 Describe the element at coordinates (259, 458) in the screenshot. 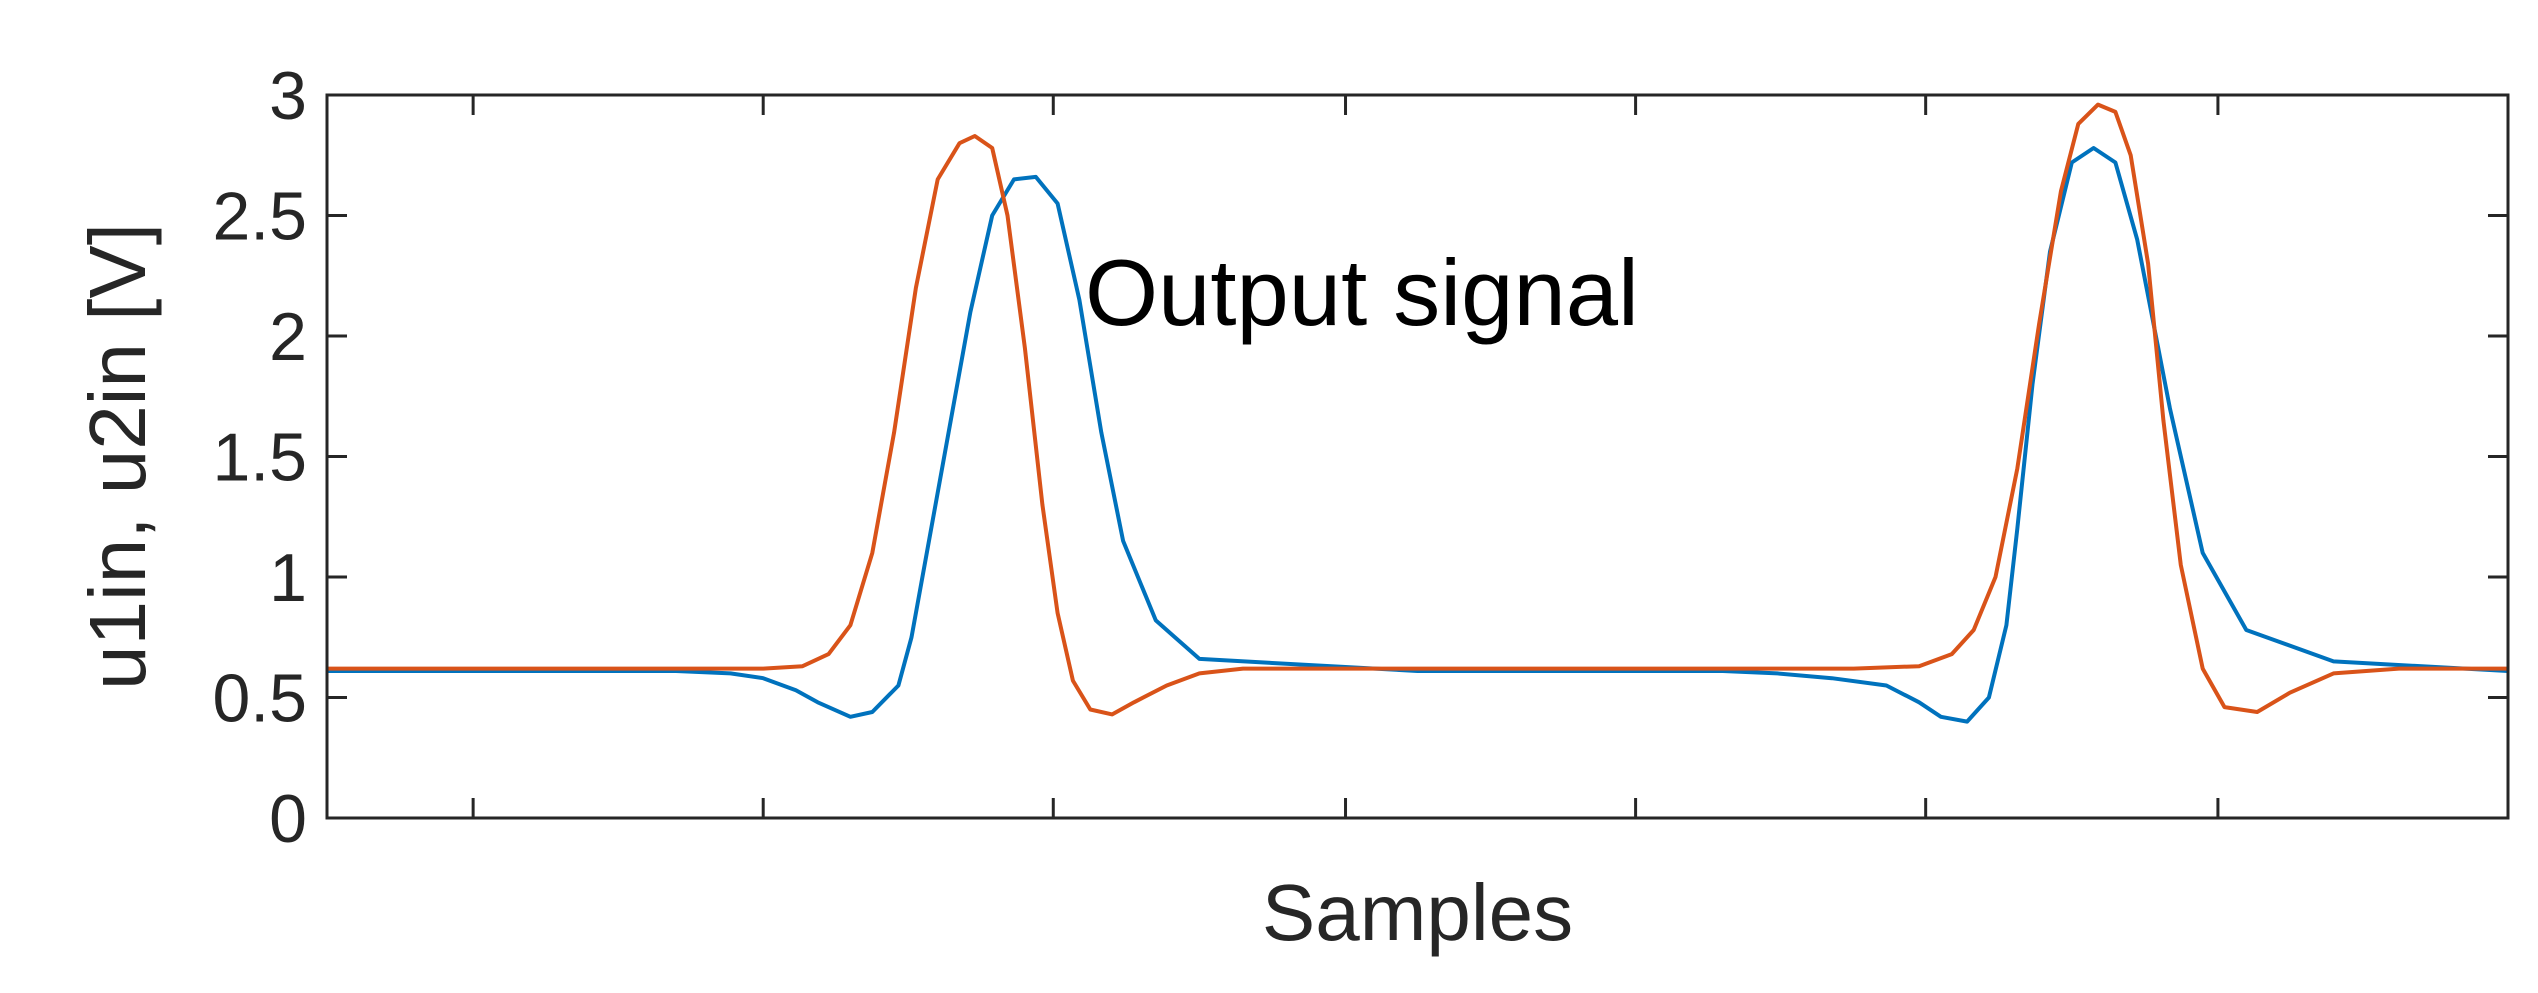

I see `y-tick-label: 1.5` at that location.